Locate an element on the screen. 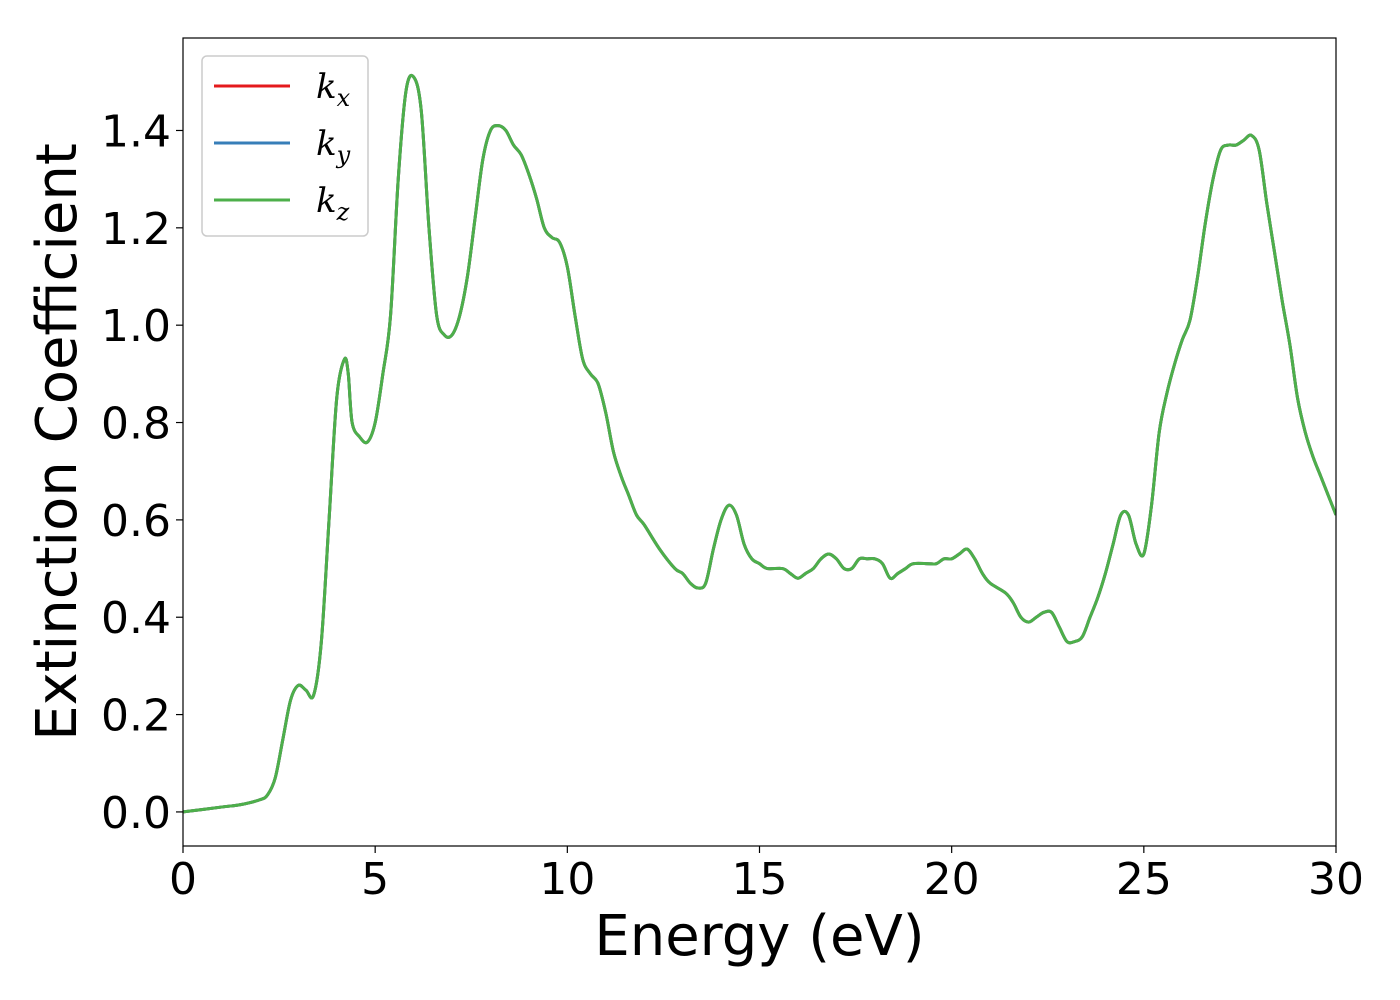  x-tick-label: 20 is located at coordinates (952, 879).